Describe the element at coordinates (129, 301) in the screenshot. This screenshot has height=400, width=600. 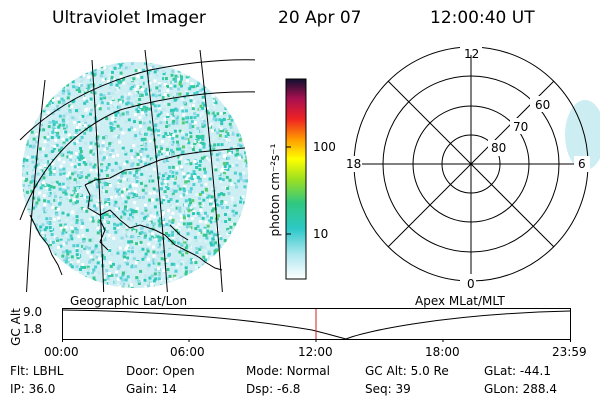
I see `geographic-label: Geographic Lat/Lon` at that location.